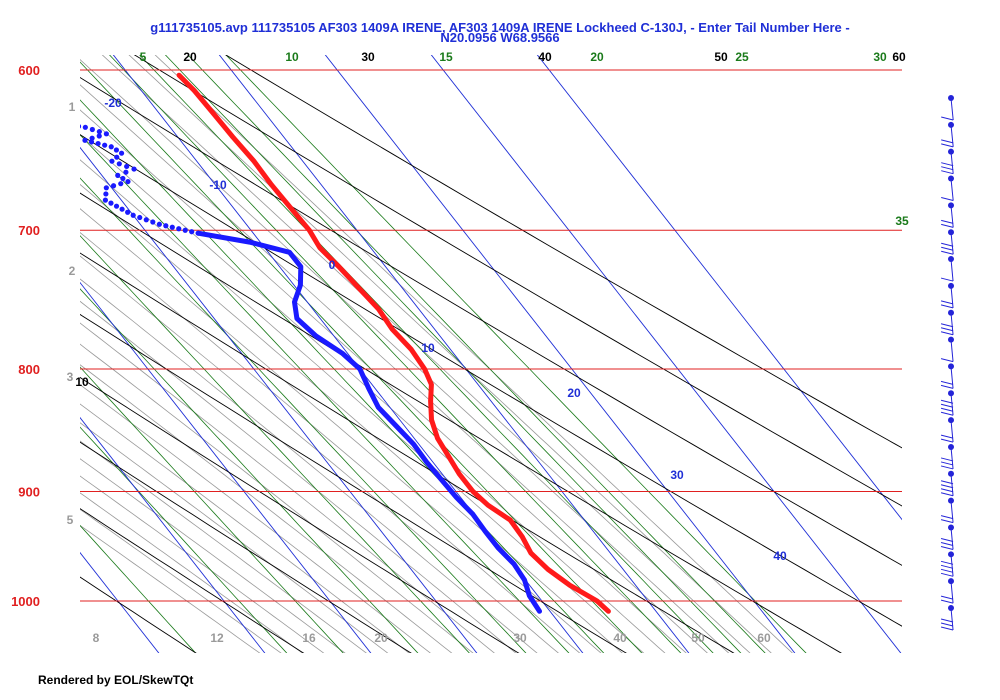 The height and width of the screenshot is (700, 1000). I want to click on dry-adiabat-label: 30, so click(368, 57).